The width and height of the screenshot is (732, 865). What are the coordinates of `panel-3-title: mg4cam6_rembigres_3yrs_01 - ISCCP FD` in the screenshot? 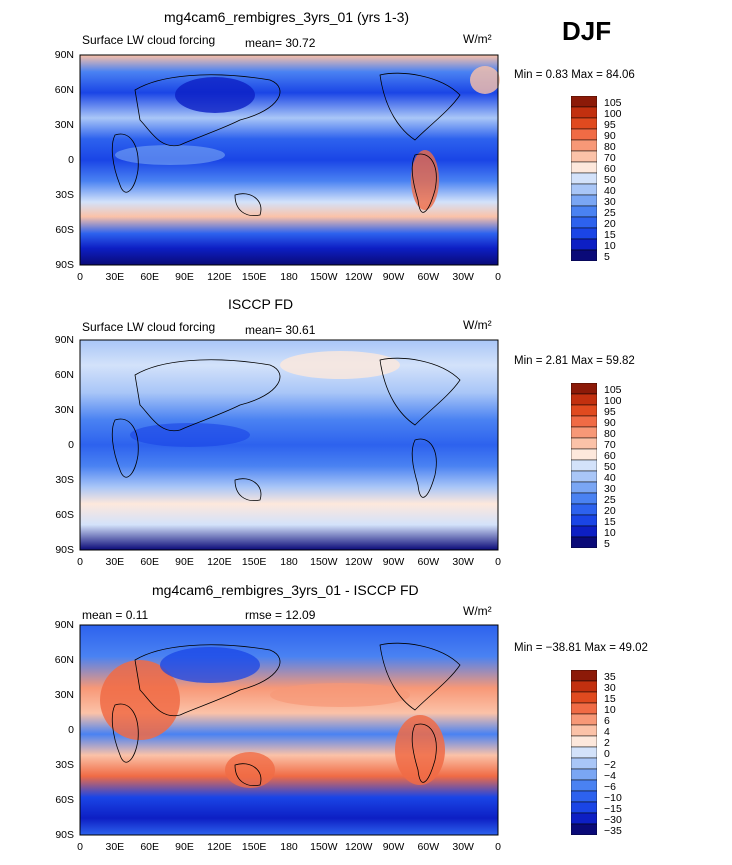 It's located at (285, 590).